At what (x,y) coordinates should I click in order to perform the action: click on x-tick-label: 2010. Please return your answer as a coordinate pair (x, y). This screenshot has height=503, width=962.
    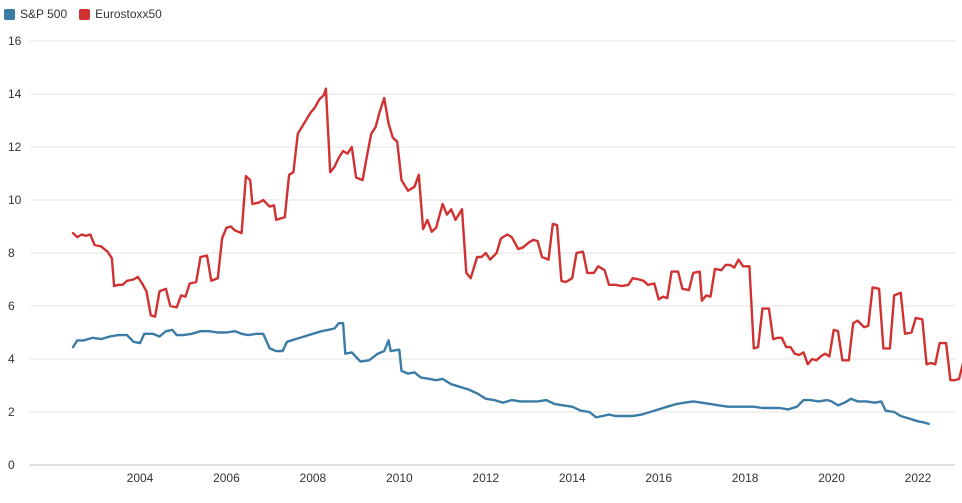
    Looking at the image, I should click on (399, 478).